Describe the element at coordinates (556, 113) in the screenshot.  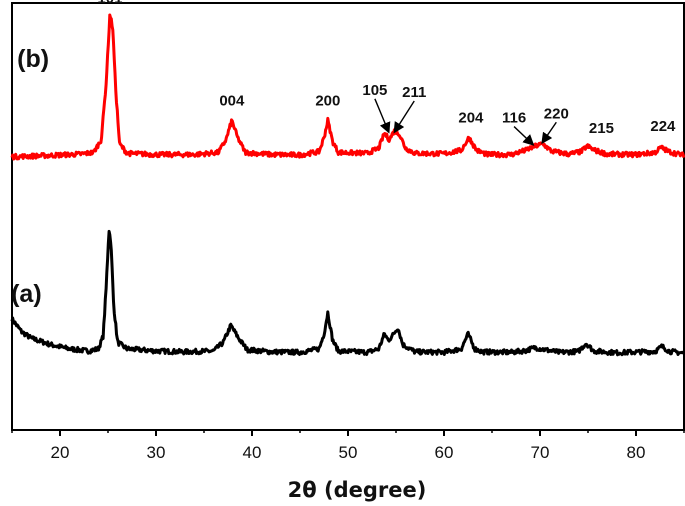
I see `peak-label: 220` at that location.